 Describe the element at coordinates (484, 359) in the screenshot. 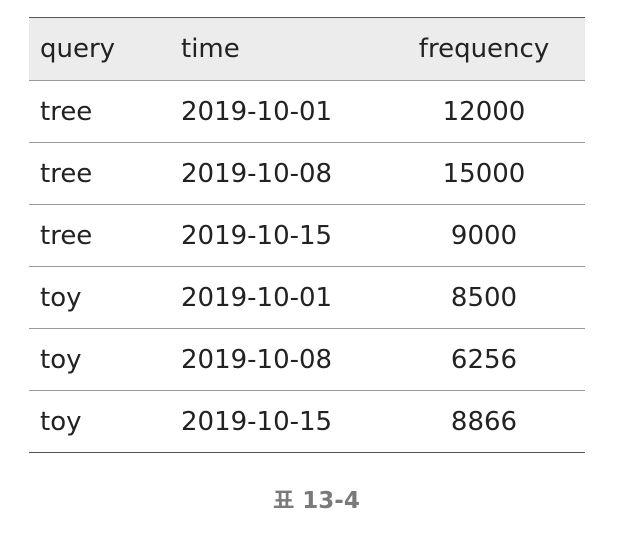

I see `cell-frequency: 6256` at that location.